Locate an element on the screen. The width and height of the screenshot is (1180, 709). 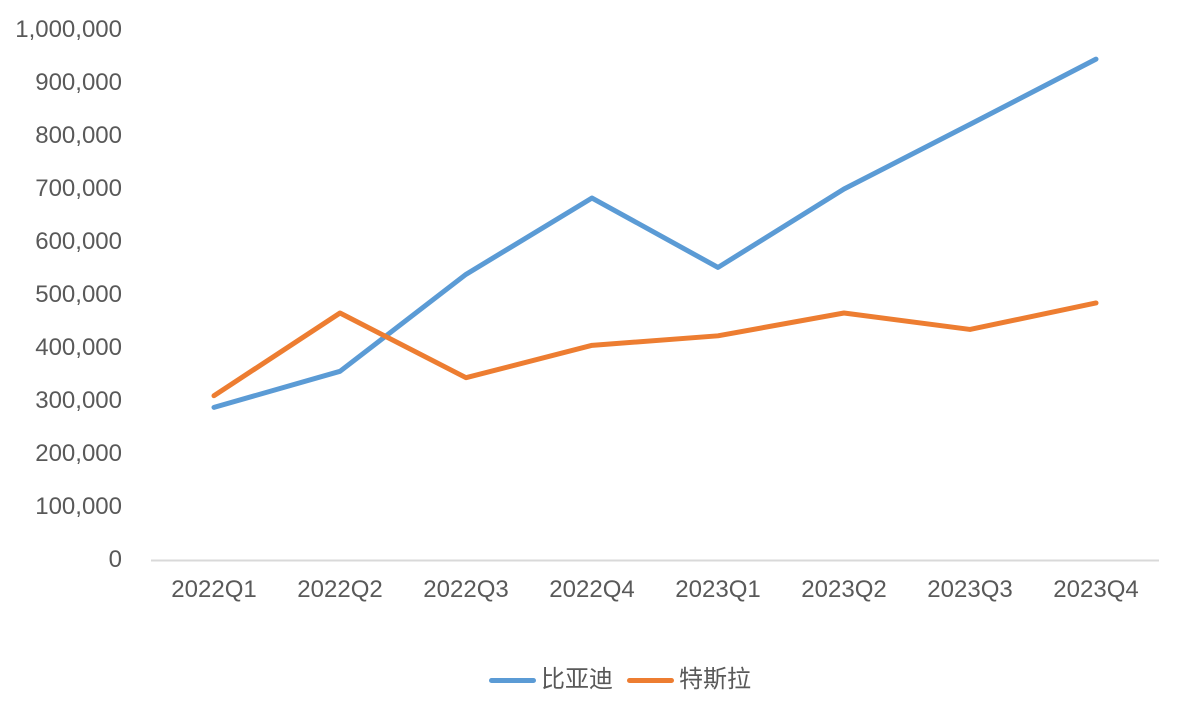
x-tick-label: 2022Q3 is located at coordinates (466, 589).